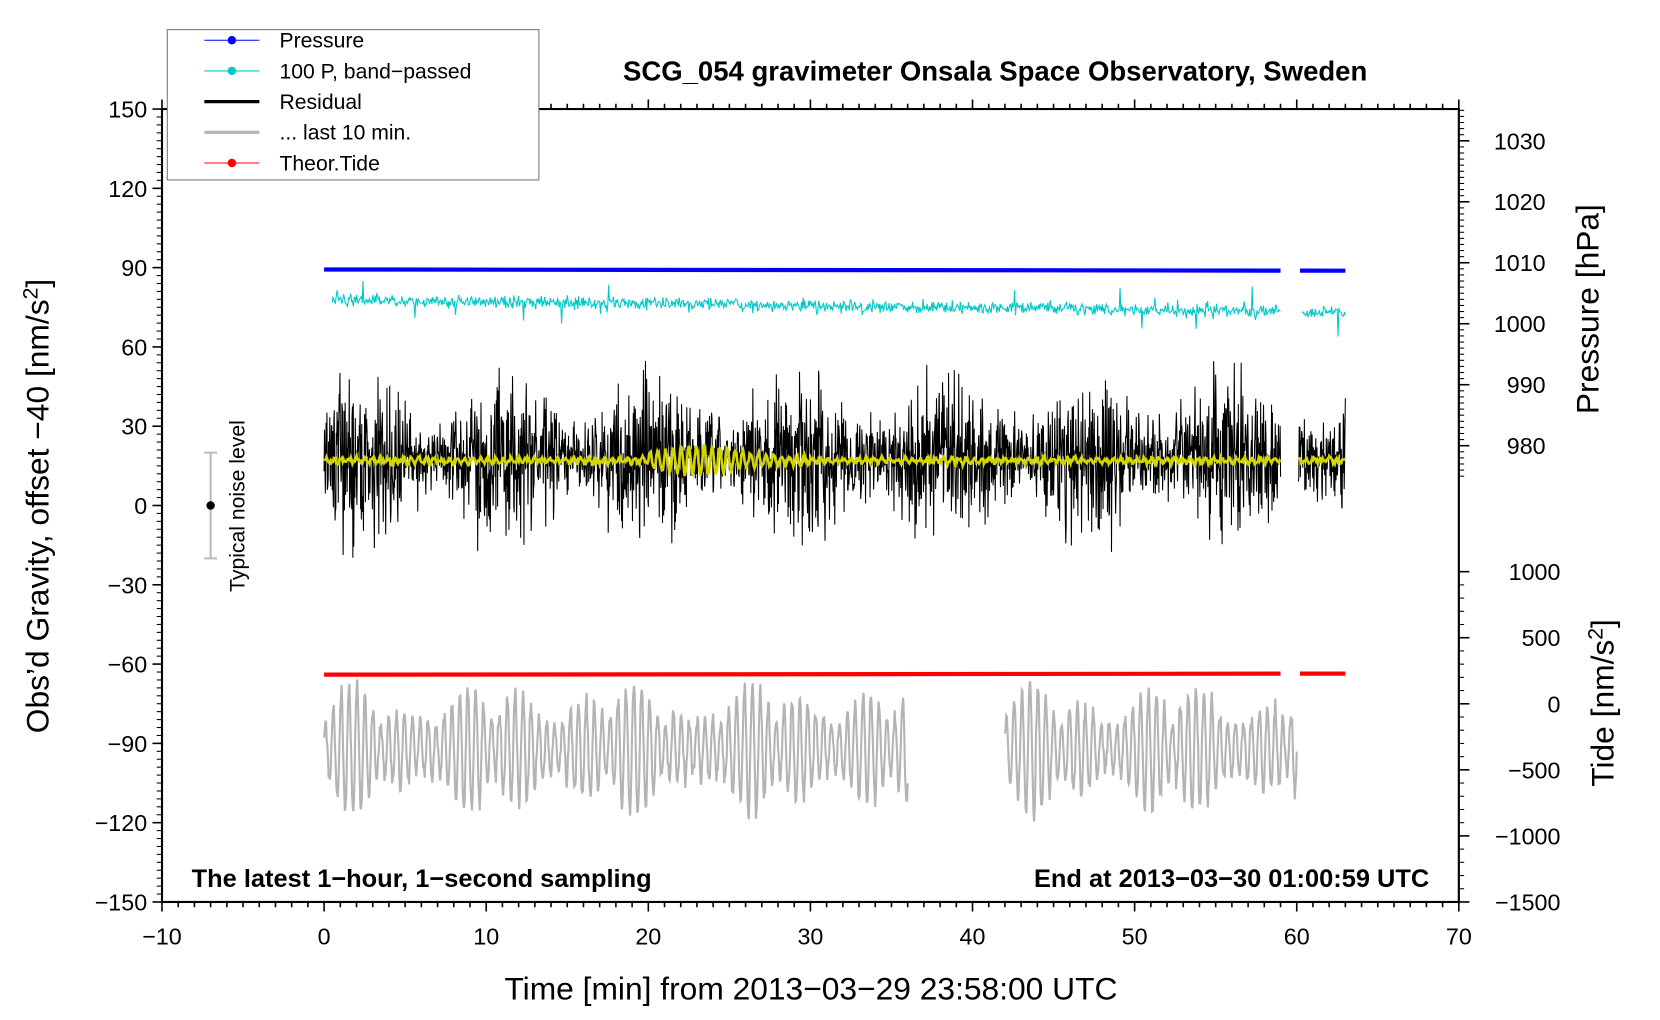 This screenshot has height=1020, width=1660. Describe the element at coordinates (810, 988) in the screenshot. I see `x-axis-label: Time [min] from 2013−03−29 23:58:00 UTC` at that location.